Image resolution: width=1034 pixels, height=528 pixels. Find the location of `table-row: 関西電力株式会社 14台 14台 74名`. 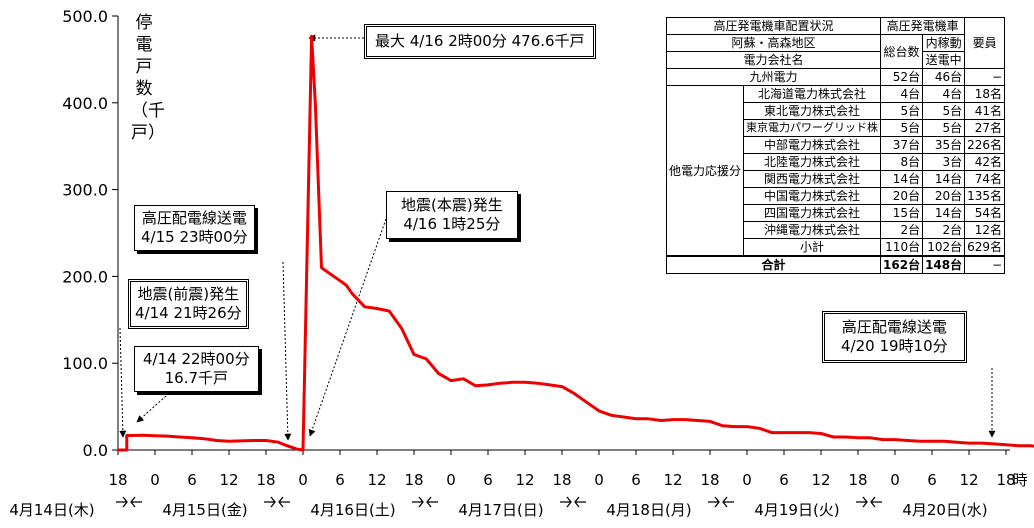

table-row: 関西電力株式会社 14台 14台 74名 is located at coordinates (836, 179).